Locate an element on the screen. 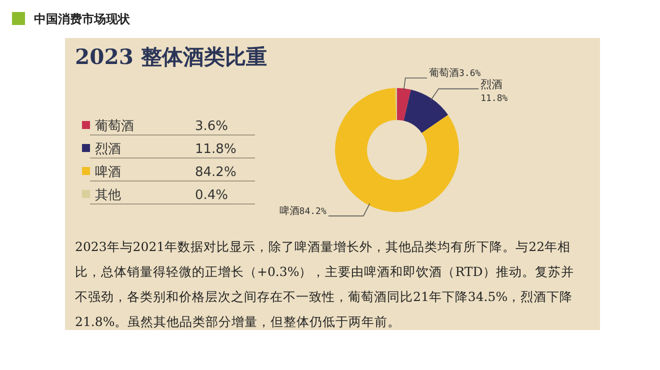 The height and width of the screenshot is (370, 660). text: 11.8% is located at coordinates (215, 149).